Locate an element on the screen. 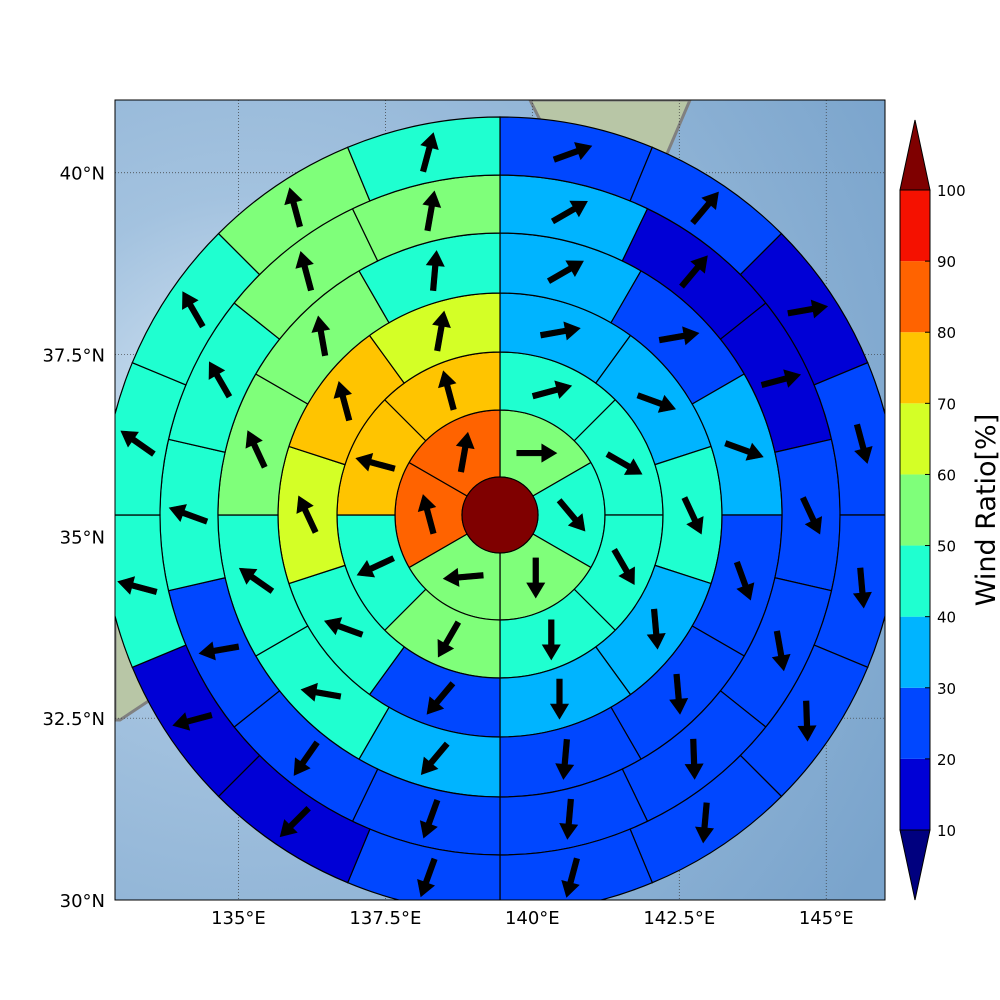  y-tick-label: 35°N is located at coordinates (82, 537).